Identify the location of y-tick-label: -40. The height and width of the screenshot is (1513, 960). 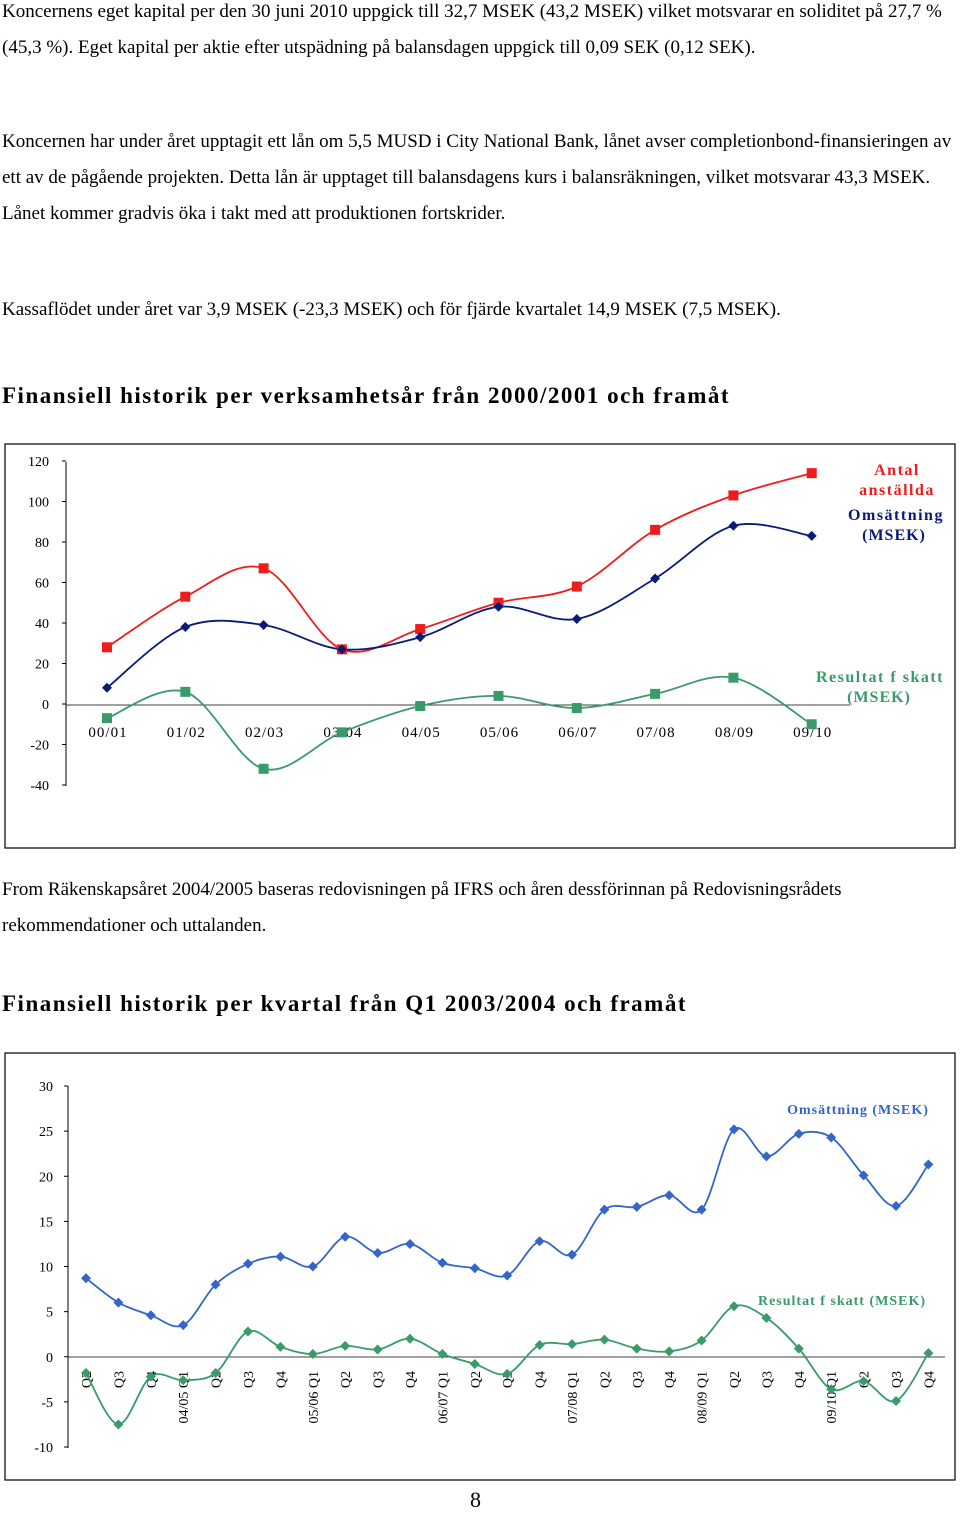
(39, 786).